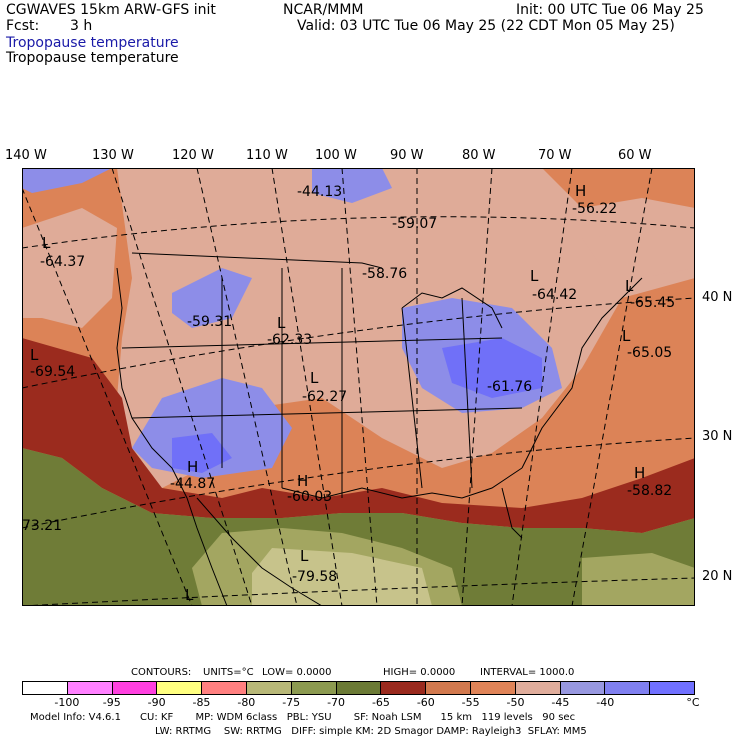  What do you see at coordinates (414, 224) in the screenshot?
I see `annotation-value: -59.07` at bounding box center [414, 224].